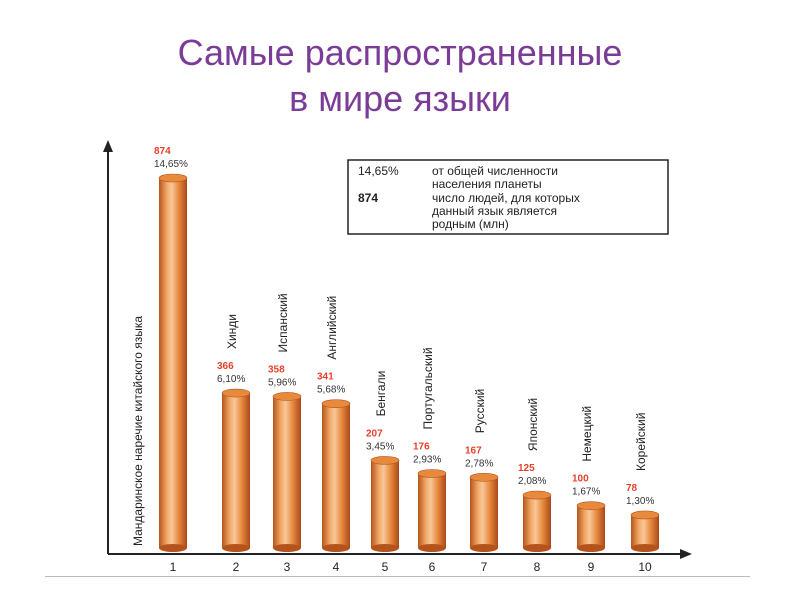 This screenshot has height=600, width=800. Describe the element at coordinates (325, 377) in the screenshot. I see `bar-value-label: 341` at that location.